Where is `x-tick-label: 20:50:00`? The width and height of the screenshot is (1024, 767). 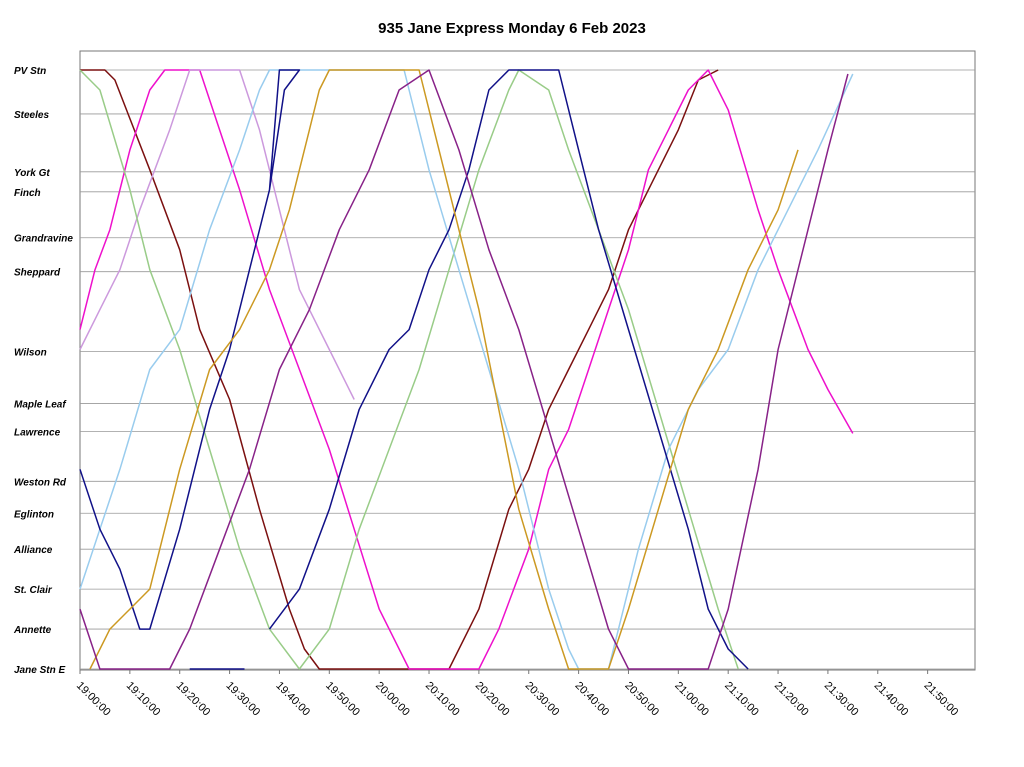
x-tick-label: 20:50:00 is located at coordinates (641, 699).